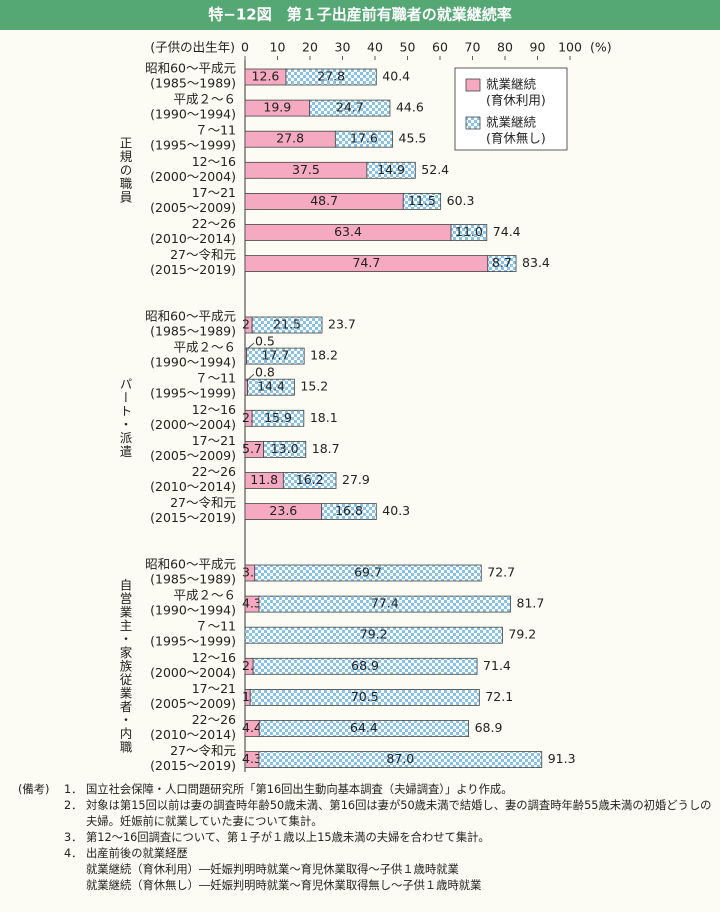 The image size is (720, 912). What do you see at coordinates (284, 885) in the screenshot?
I see `note-sub: 就業継続（育休無し）―妊娠判明時就業〜育児休業取得無し〜子供１歳時就業` at bounding box center [284, 885].